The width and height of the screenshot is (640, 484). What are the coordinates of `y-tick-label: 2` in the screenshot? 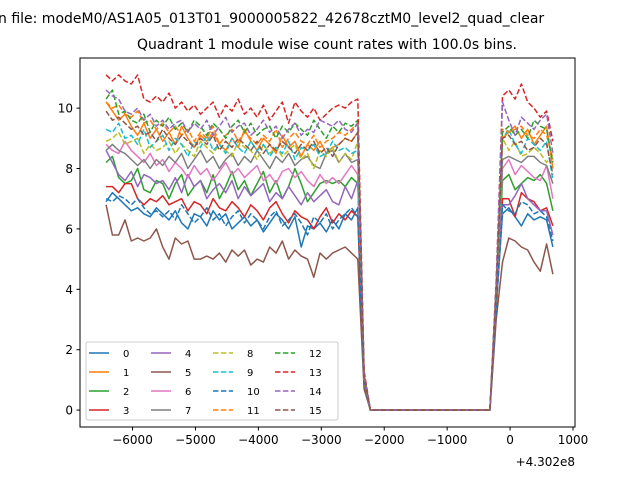 It's located at (69, 350).